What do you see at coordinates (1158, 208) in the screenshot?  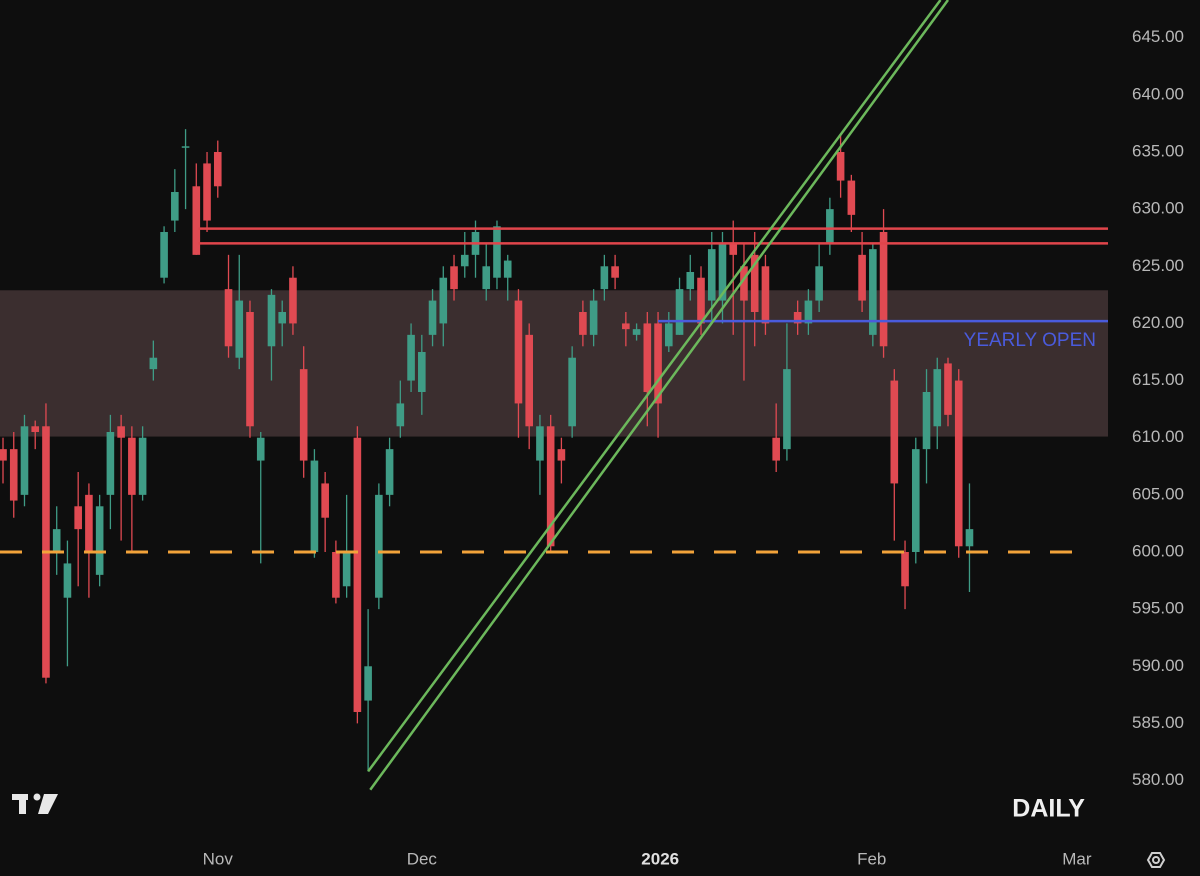 I see `y-tick-label: 630.00` at bounding box center [1158, 208].